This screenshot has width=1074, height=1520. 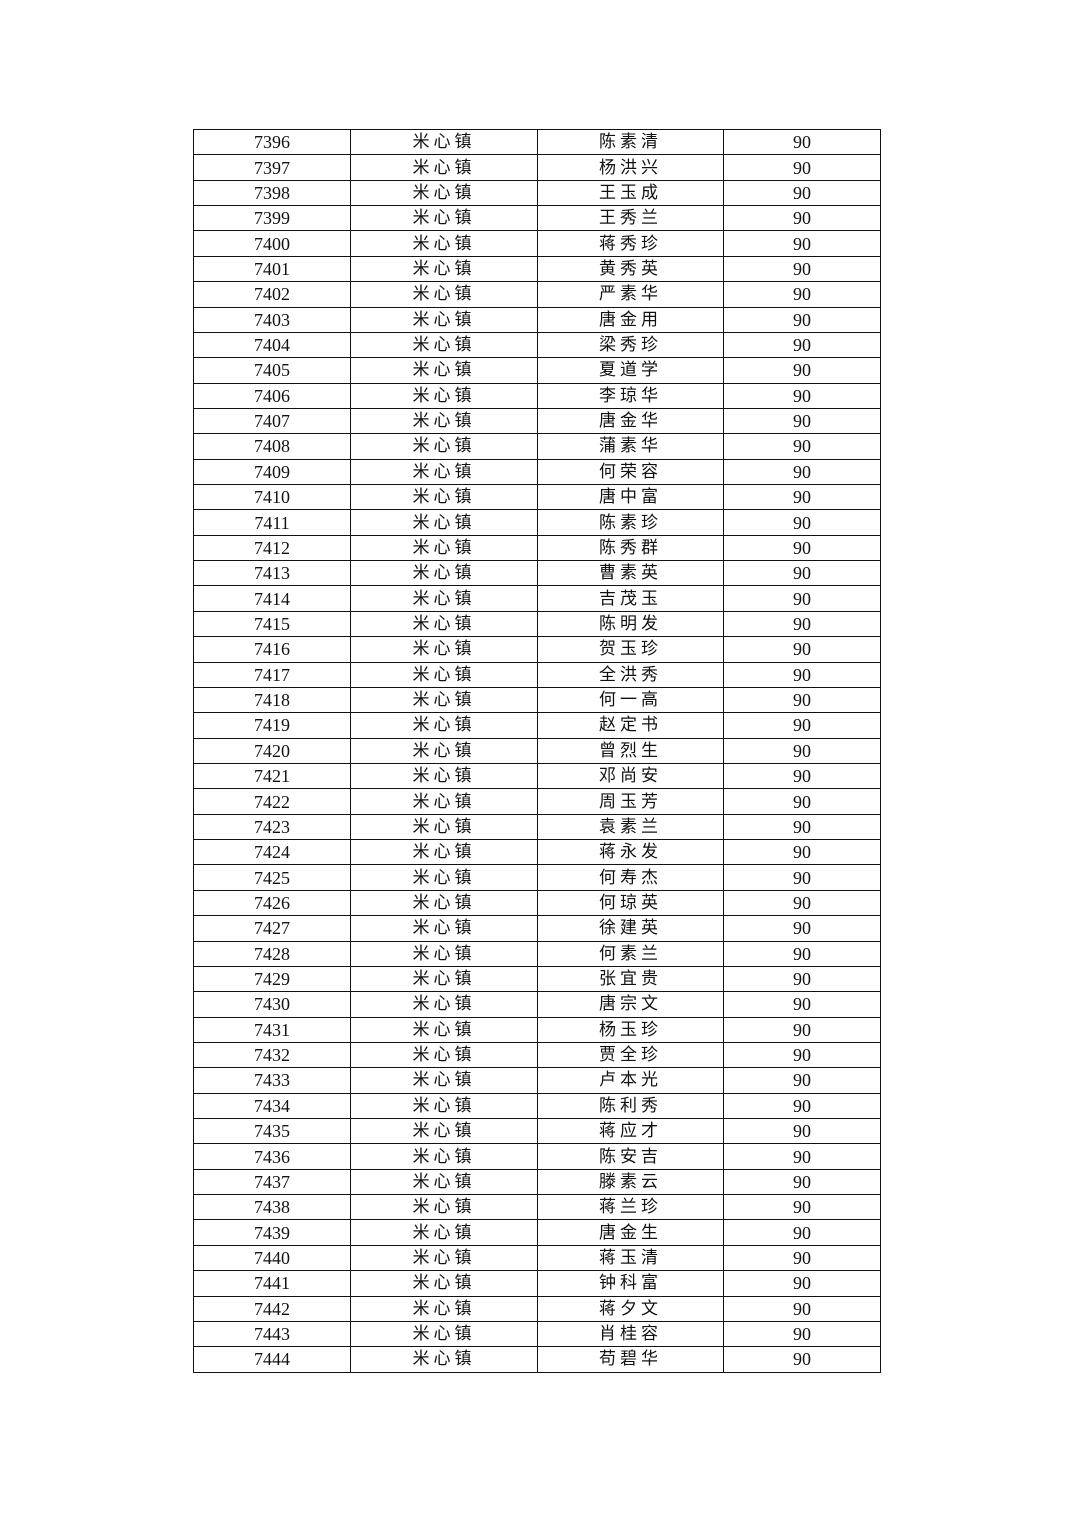 What do you see at coordinates (537, 903) in the screenshot?
I see `table-row: 7426 米心镇 何琼英 90` at bounding box center [537, 903].